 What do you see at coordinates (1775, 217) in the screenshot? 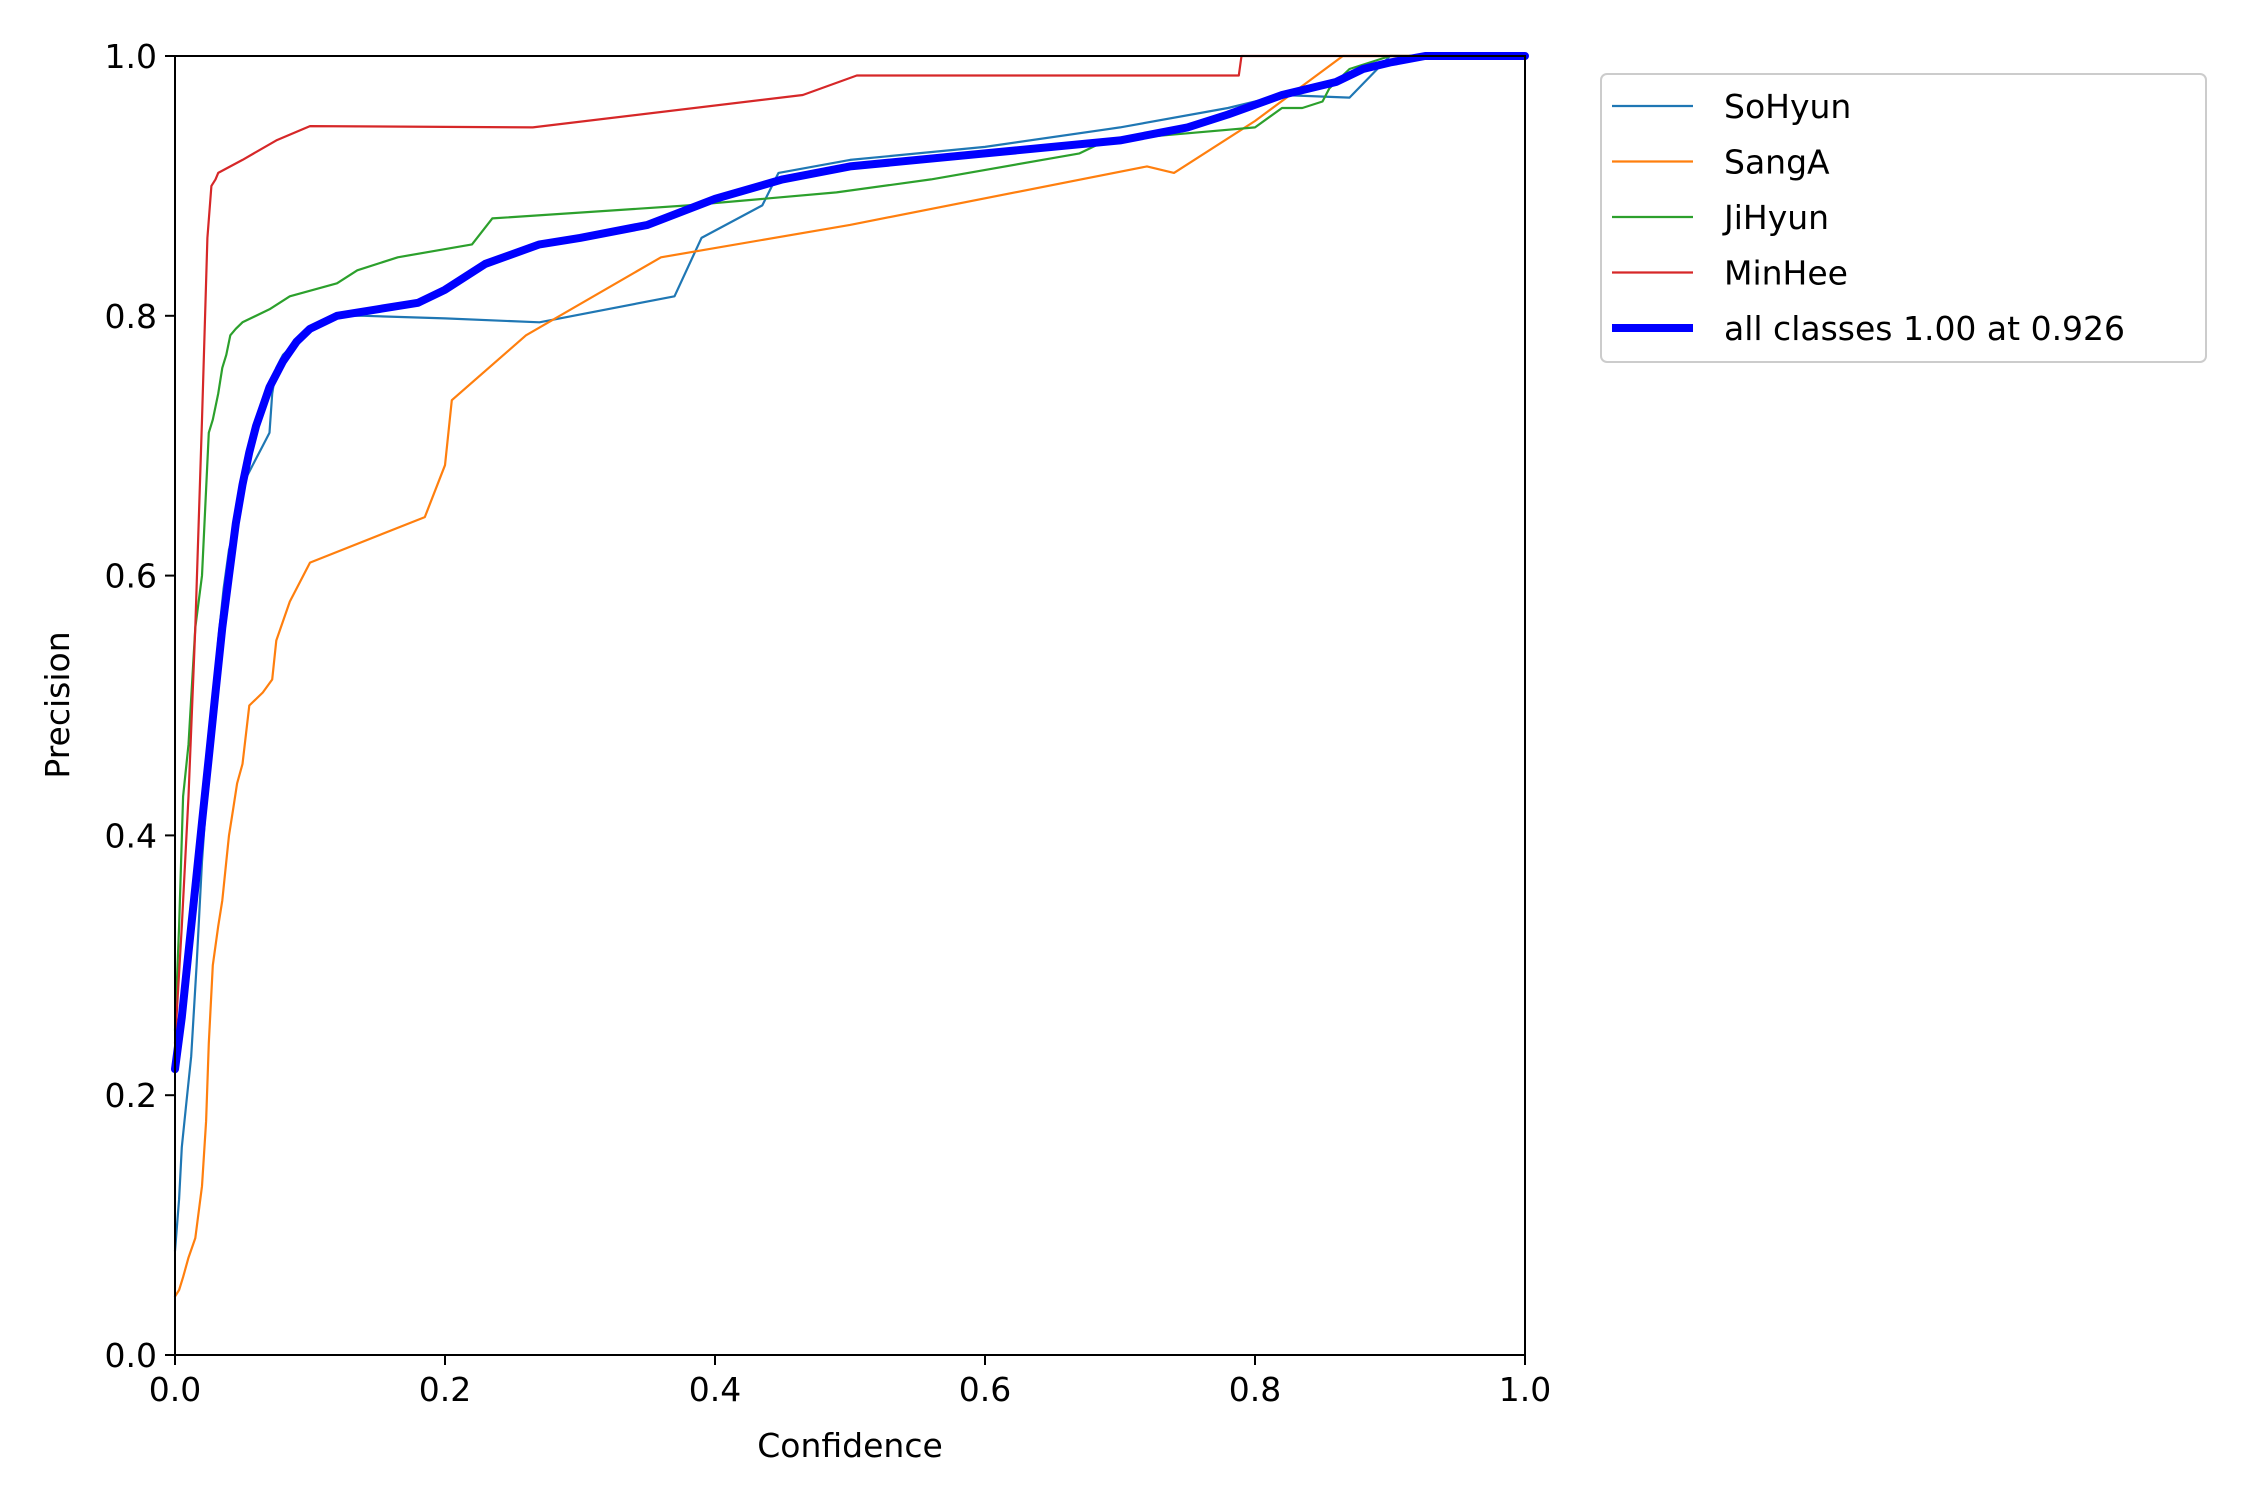
I see `legend-label-2: JiHyun` at bounding box center [1775, 217].